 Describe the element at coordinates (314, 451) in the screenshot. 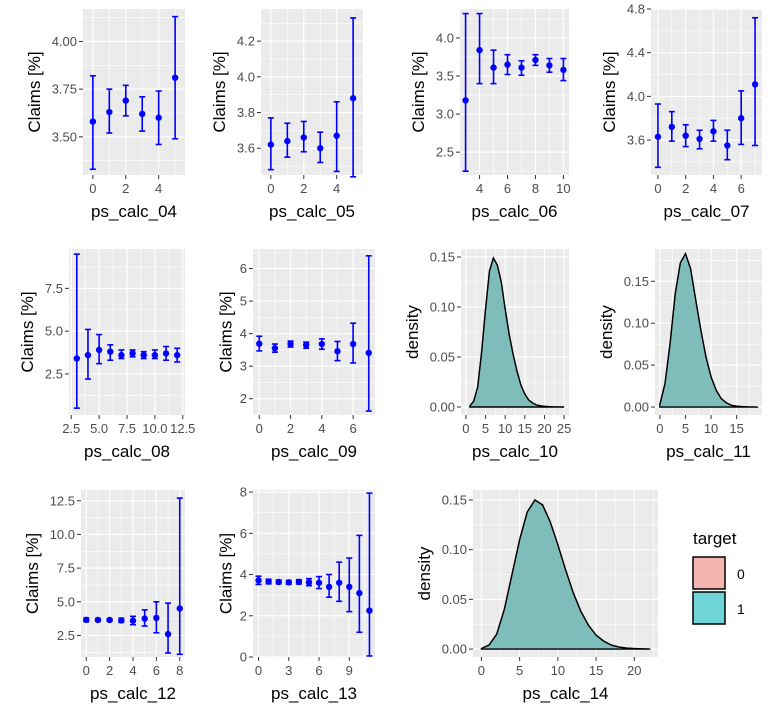

I see `x-axis-title: ps_calc_09` at that location.